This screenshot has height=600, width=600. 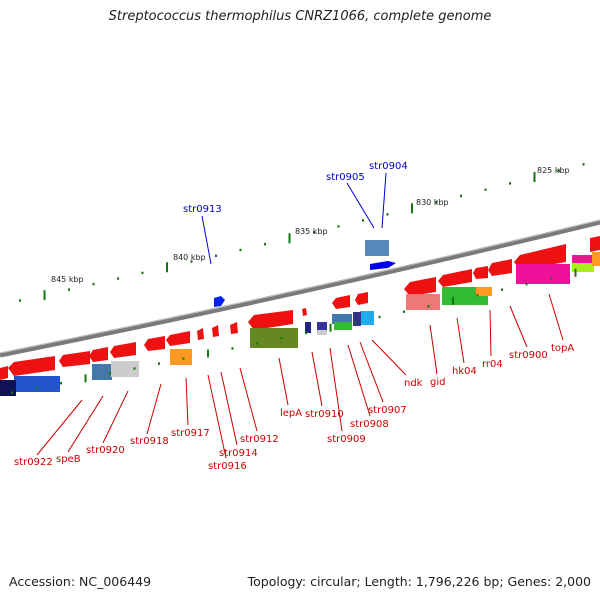 I want to click on gene-str0910, so click(x=304, y=312).